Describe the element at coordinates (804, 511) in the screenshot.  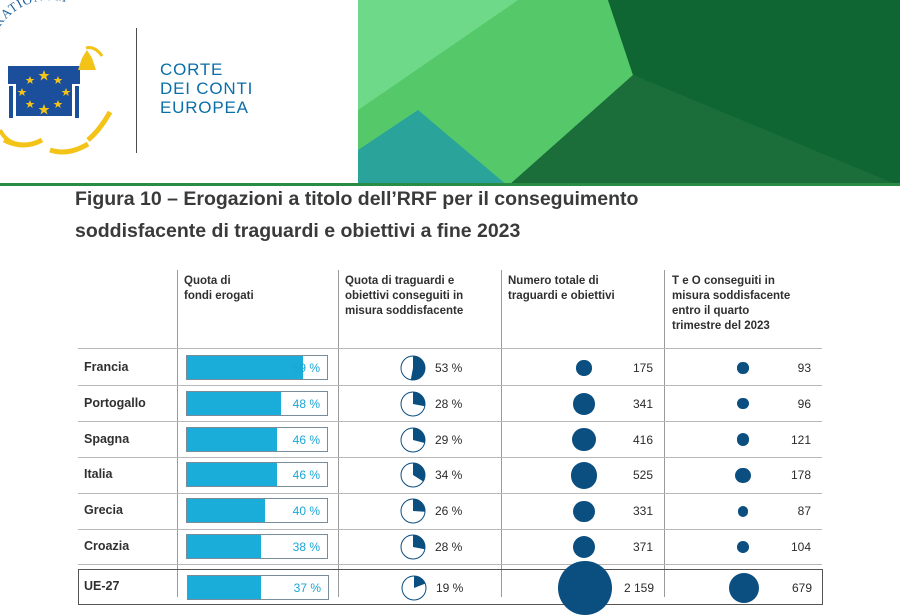
I see `achieved-count: 87` at that location.